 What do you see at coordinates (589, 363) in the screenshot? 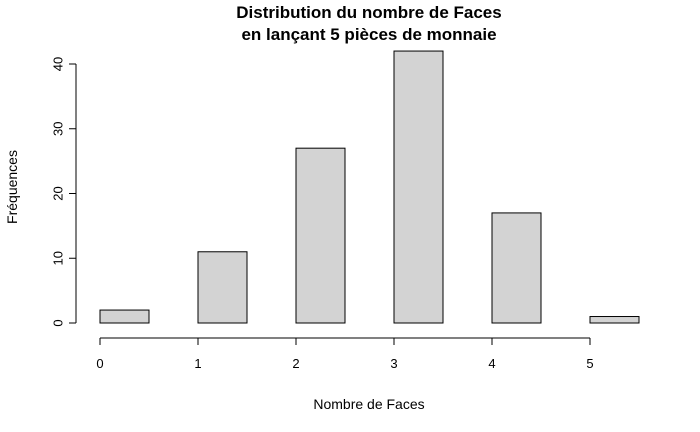
I see `x-tick-label: 5` at bounding box center [589, 363].